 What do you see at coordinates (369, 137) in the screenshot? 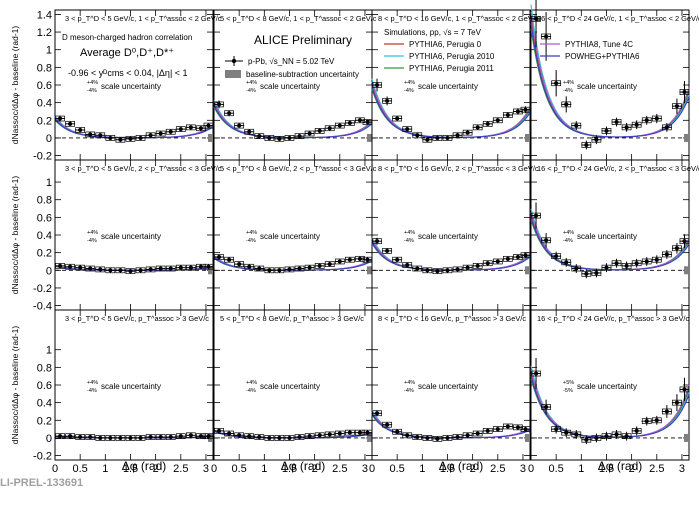
I see `baseline-uncertainty-box` at bounding box center [369, 137].